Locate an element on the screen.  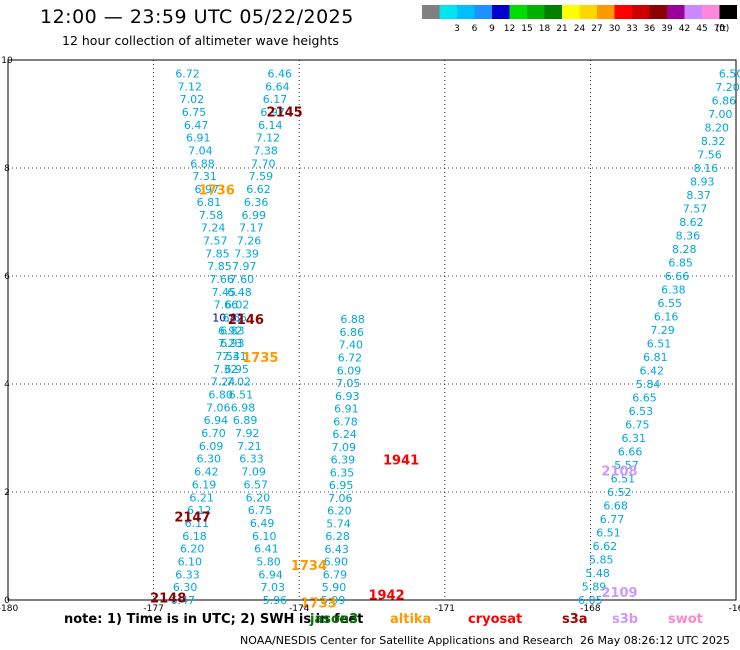
wave-height-value: 6.77 is located at coordinates (612, 519).